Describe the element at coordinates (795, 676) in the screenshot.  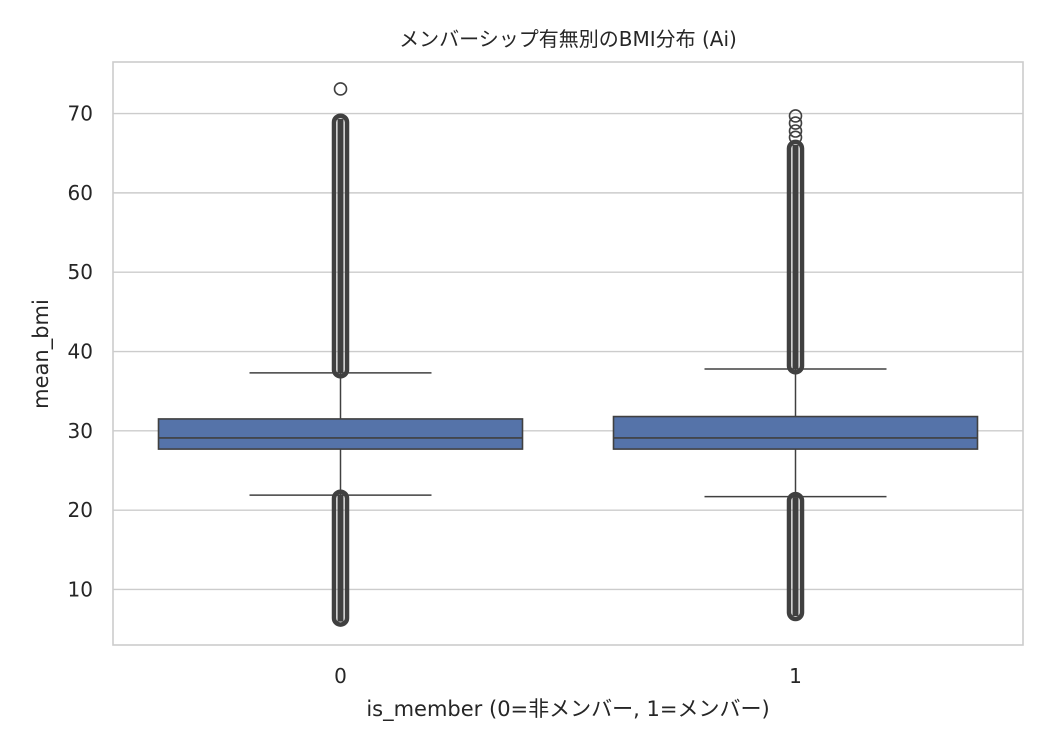
I see `x-tick-label: 1` at that location.